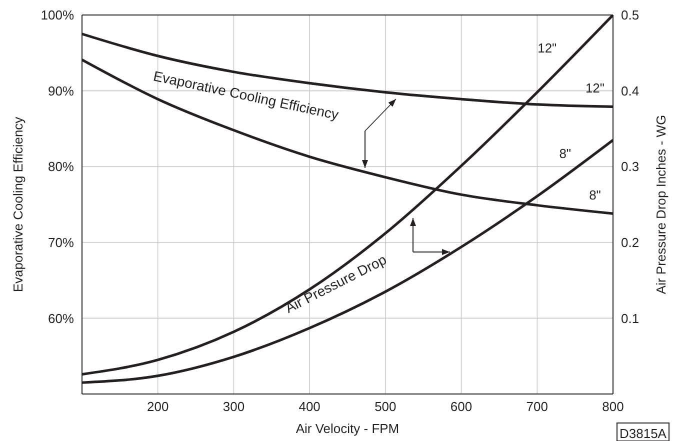 The height and width of the screenshot is (441, 679). What do you see at coordinates (661, 204) in the screenshot?
I see `y2-axis-title: Air Pressure Drop Inches - WG` at bounding box center [661, 204].